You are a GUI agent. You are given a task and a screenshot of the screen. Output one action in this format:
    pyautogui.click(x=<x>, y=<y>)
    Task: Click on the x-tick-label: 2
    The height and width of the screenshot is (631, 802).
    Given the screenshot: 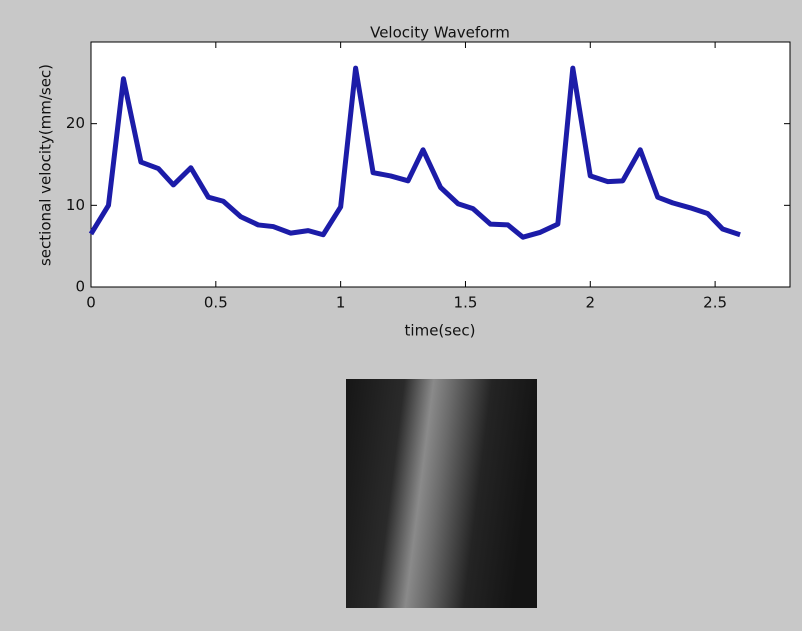 What is the action you would take?
    pyautogui.click(x=591, y=303)
    